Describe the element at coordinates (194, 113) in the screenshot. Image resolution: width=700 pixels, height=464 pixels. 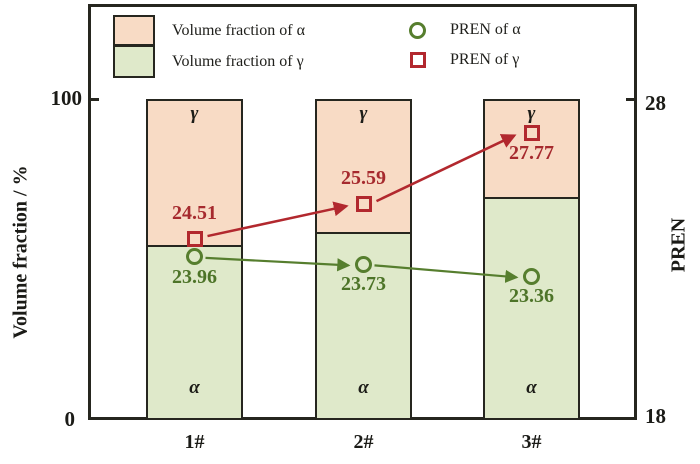
I see `bar-1#-gamma-label: γ` at that location.